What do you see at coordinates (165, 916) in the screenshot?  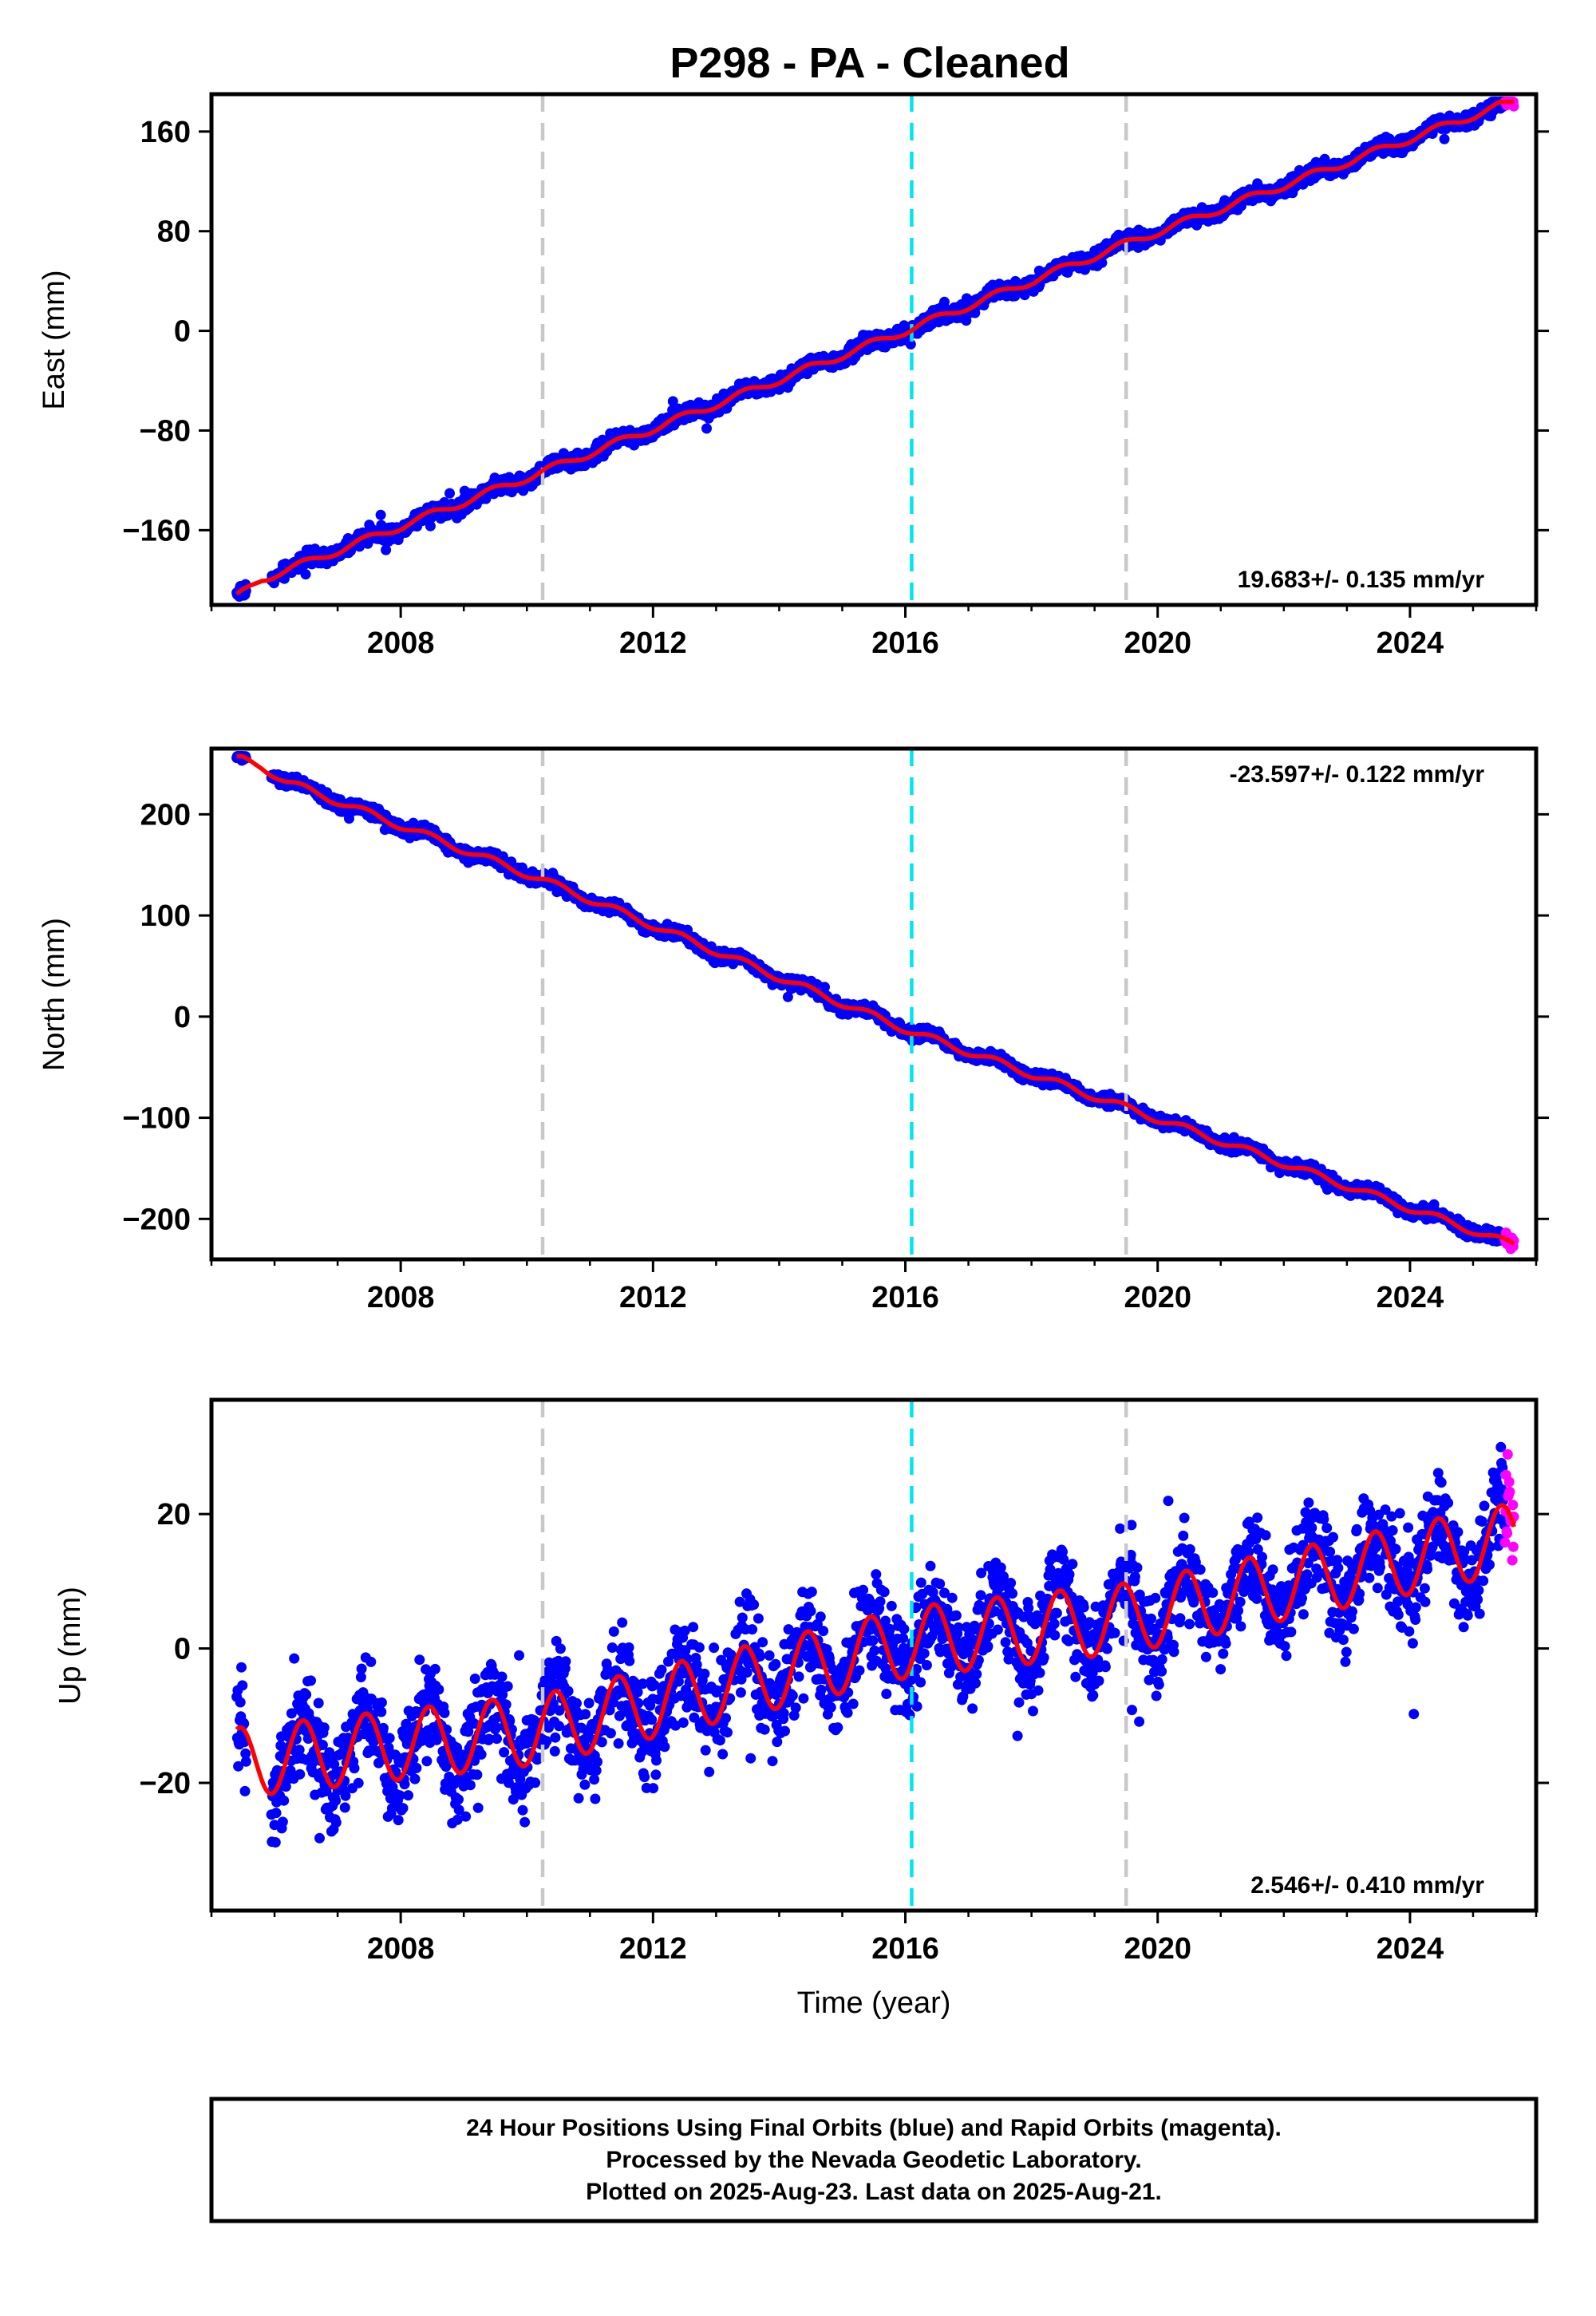 I see `north-y-tick-label: 100` at bounding box center [165, 916].